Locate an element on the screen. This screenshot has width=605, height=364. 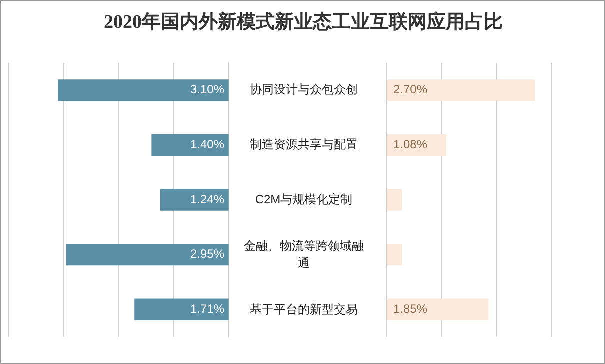
data-label: 1.71% is located at coordinates (207, 309).